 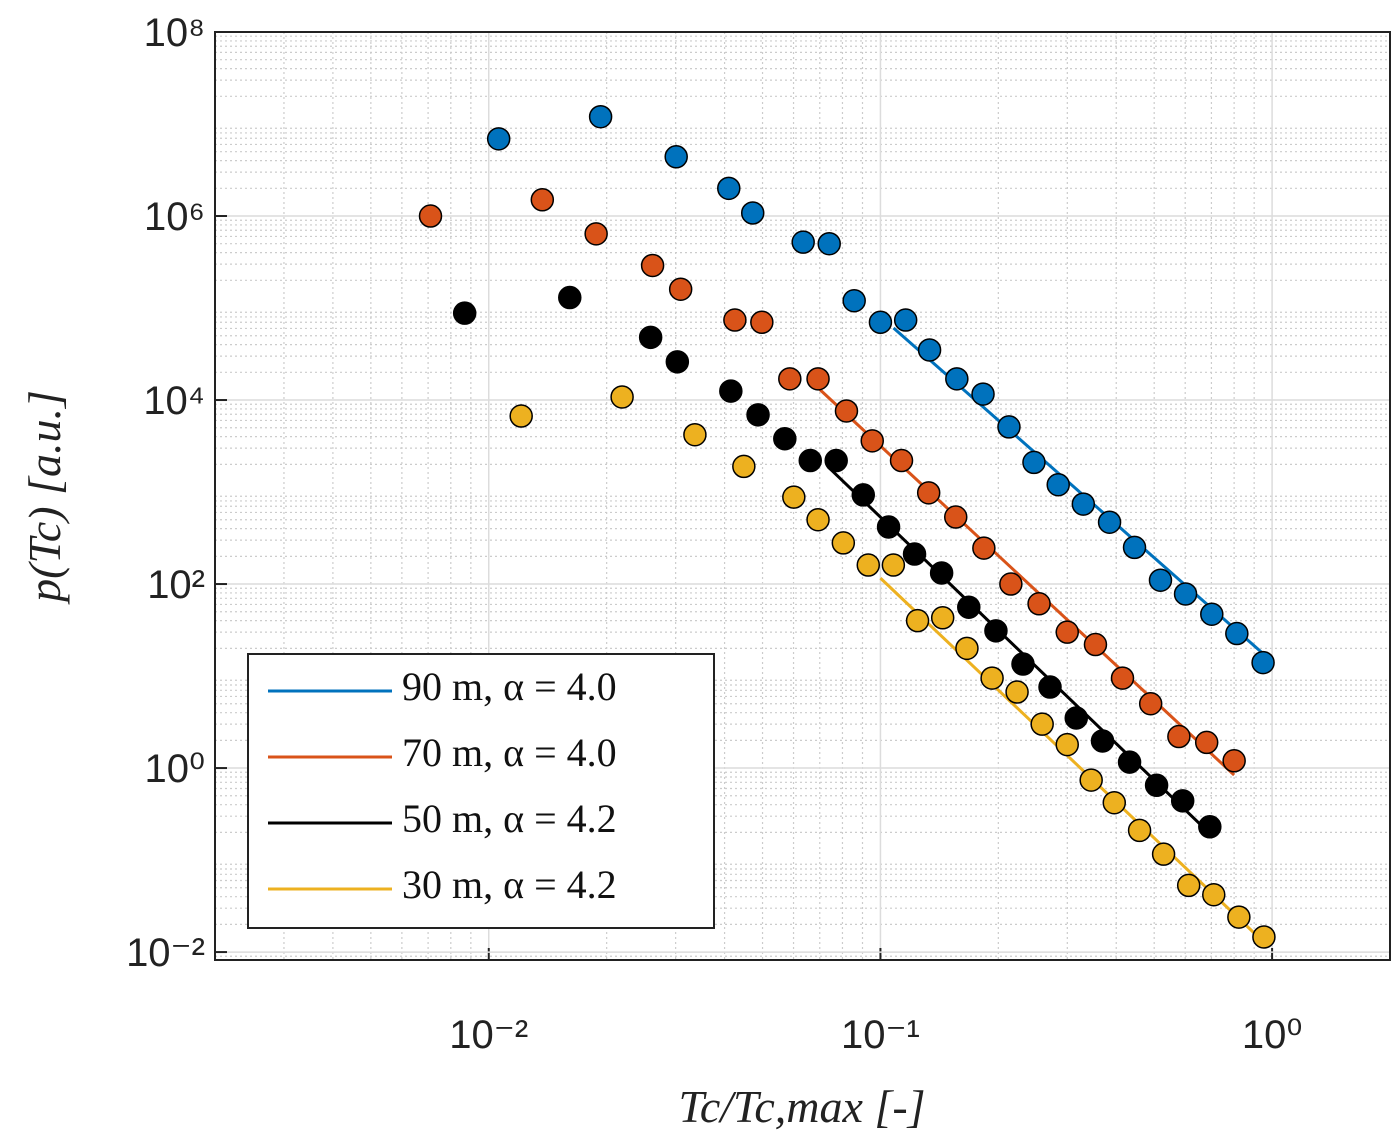 I want to click on x-axis-label: Tc/Tc,max [-], so click(x=801, y=1106).